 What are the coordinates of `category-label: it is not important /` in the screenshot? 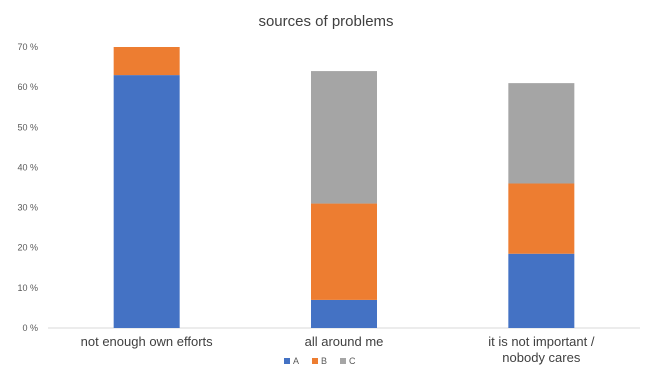 It's located at (541, 341).